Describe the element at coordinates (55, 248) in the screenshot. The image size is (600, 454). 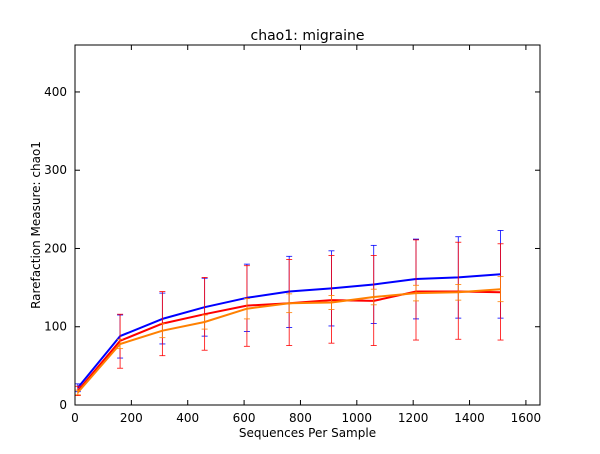
I see `y-tick-label: 200` at that location.